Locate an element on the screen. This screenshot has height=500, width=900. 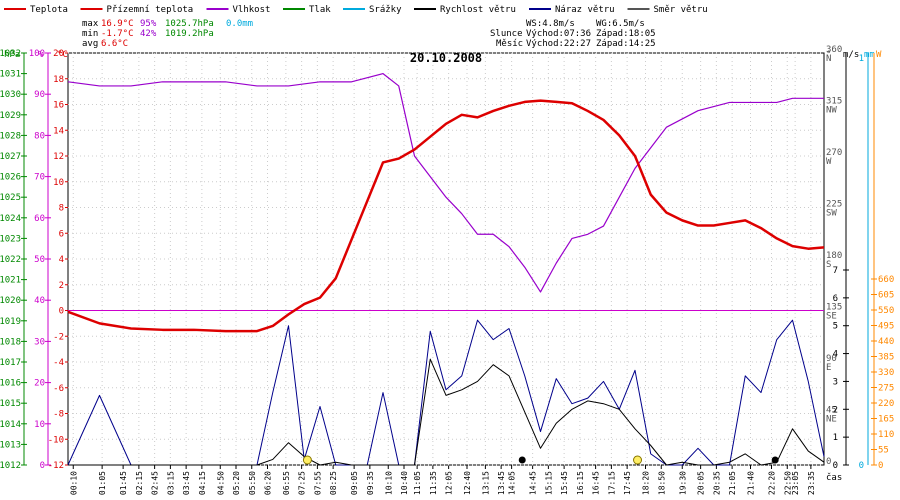
pressure-axis-tick-label: 1013 is located at coordinates (10, 445).